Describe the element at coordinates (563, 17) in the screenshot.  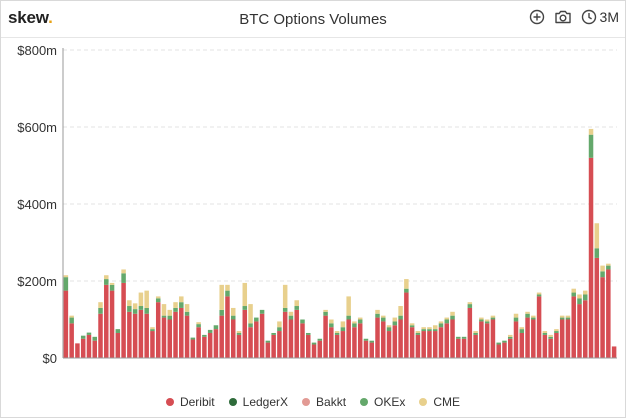
I see `camera-icon` at that location.